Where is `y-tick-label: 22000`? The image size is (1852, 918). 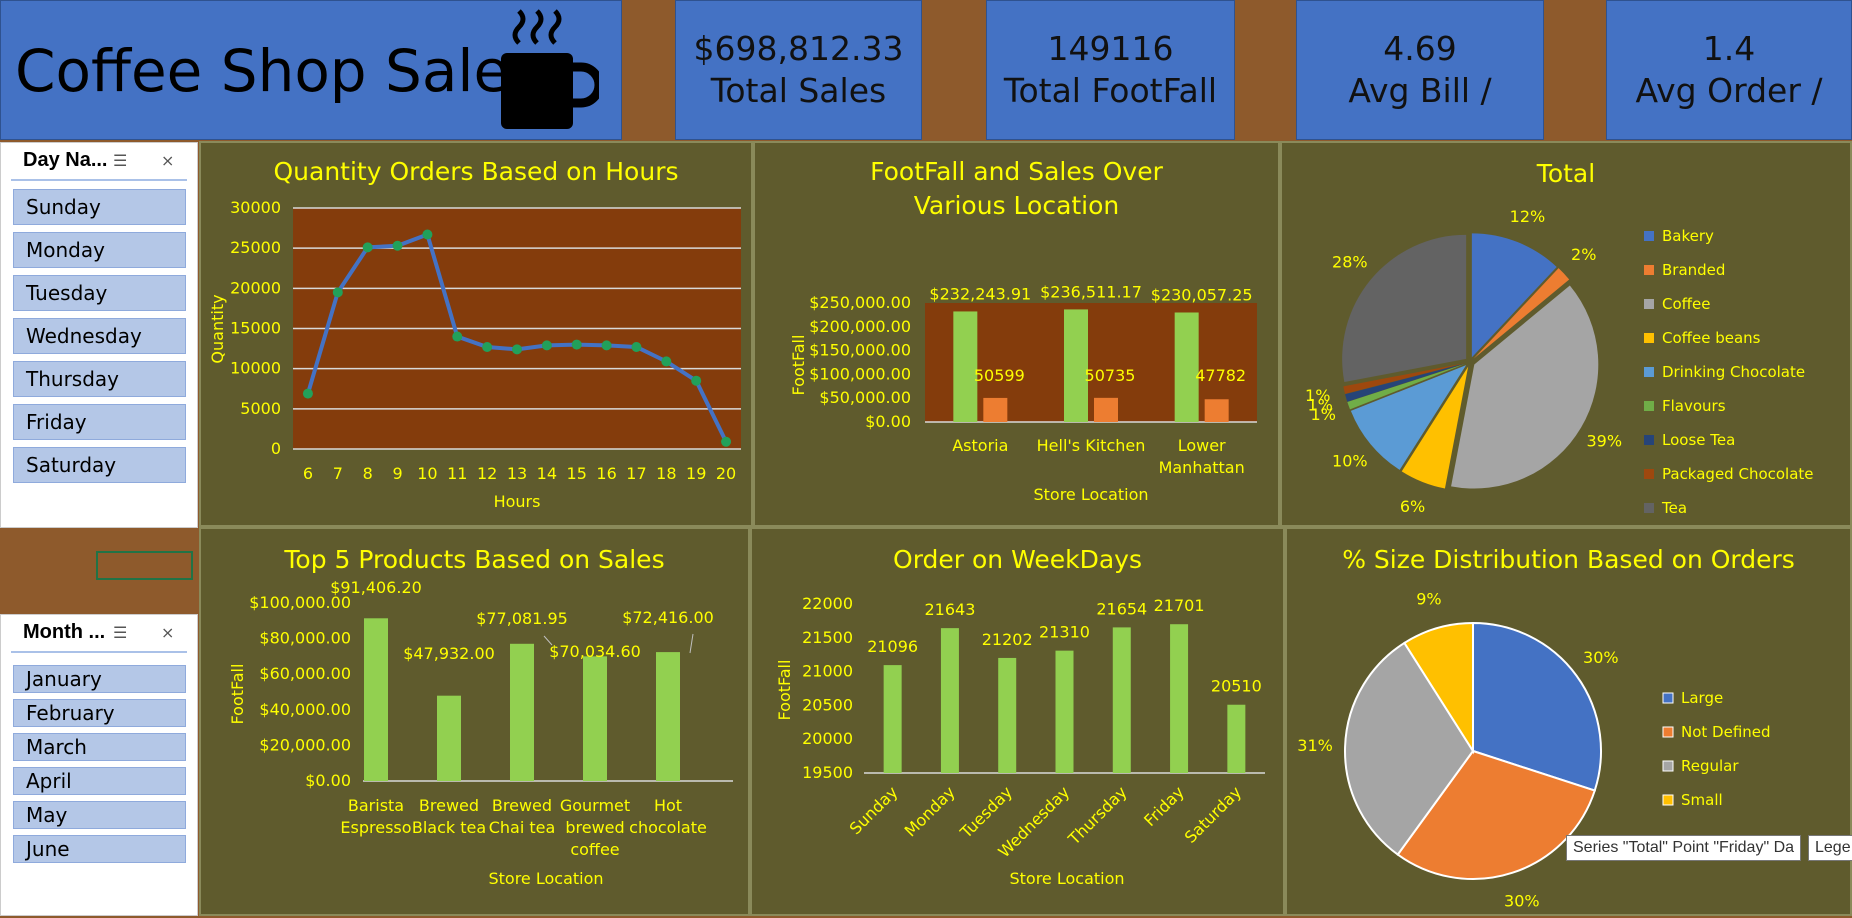 y-tick-label: 22000 is located at coordinates (827, 603).